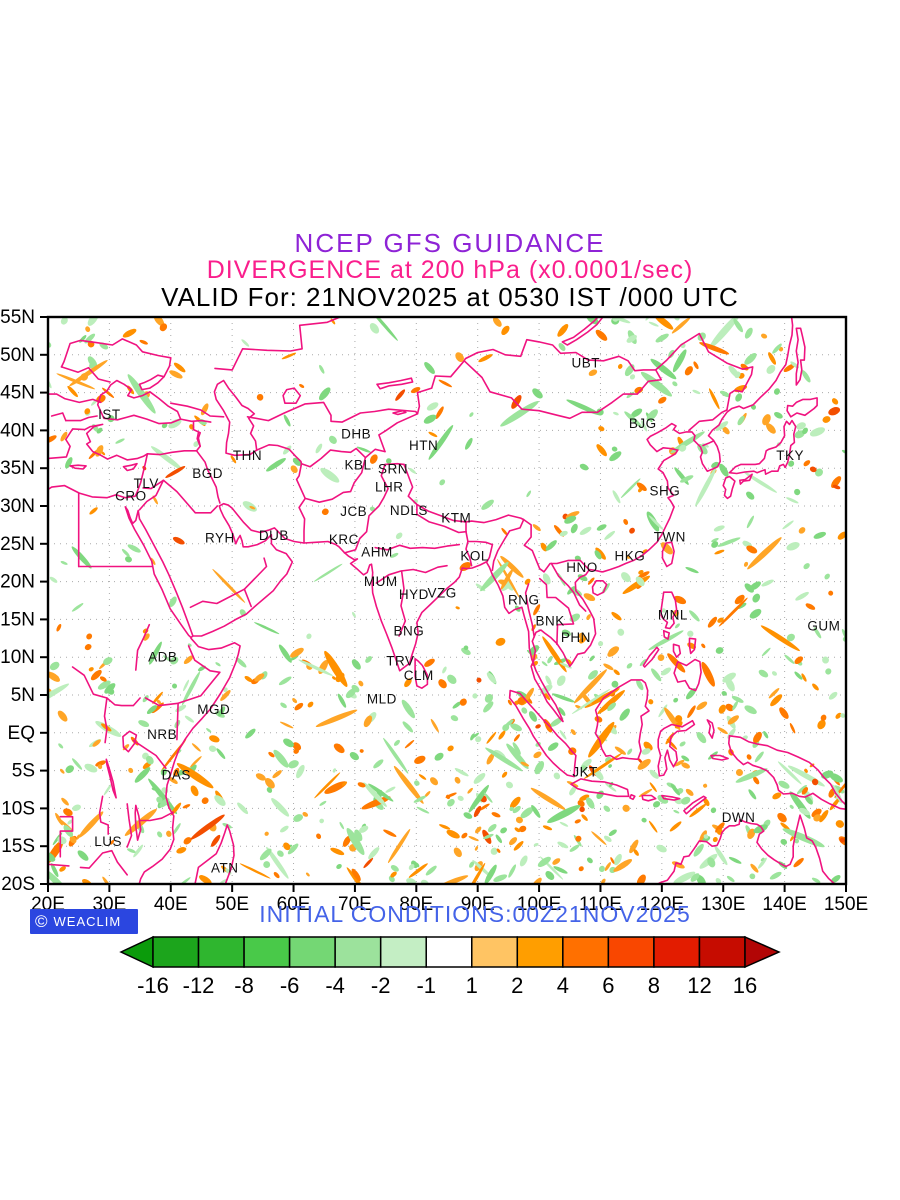 Image resolution: width=900 pixels, height=1200 pixels. Describe the element at coordinates (17, 355) in the screenshot. I see `y-tick-label: 50N` at that location.